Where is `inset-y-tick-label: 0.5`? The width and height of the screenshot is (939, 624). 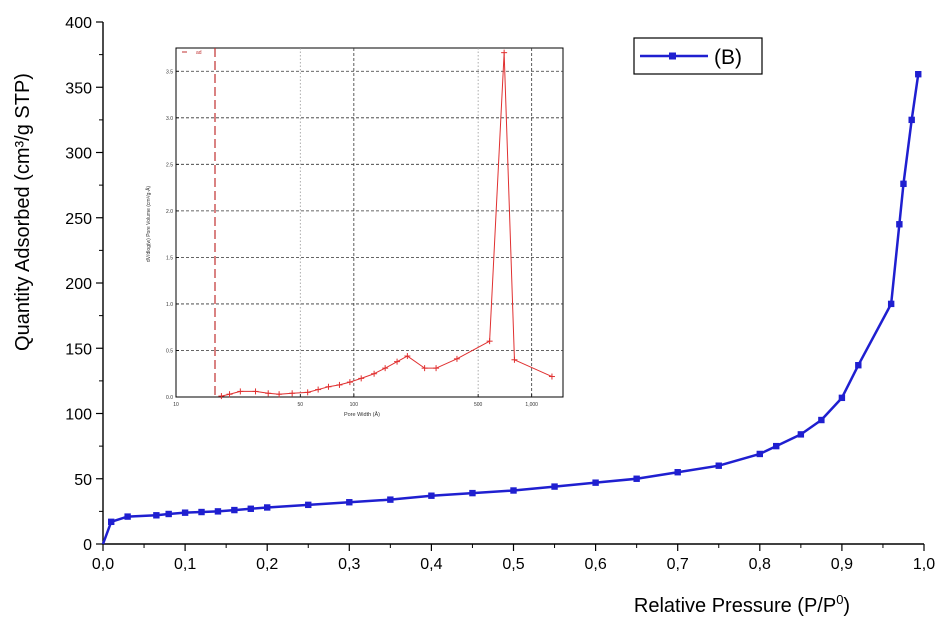
inset-y-tick-label: 0.5 is located at coordinates (169, 351).